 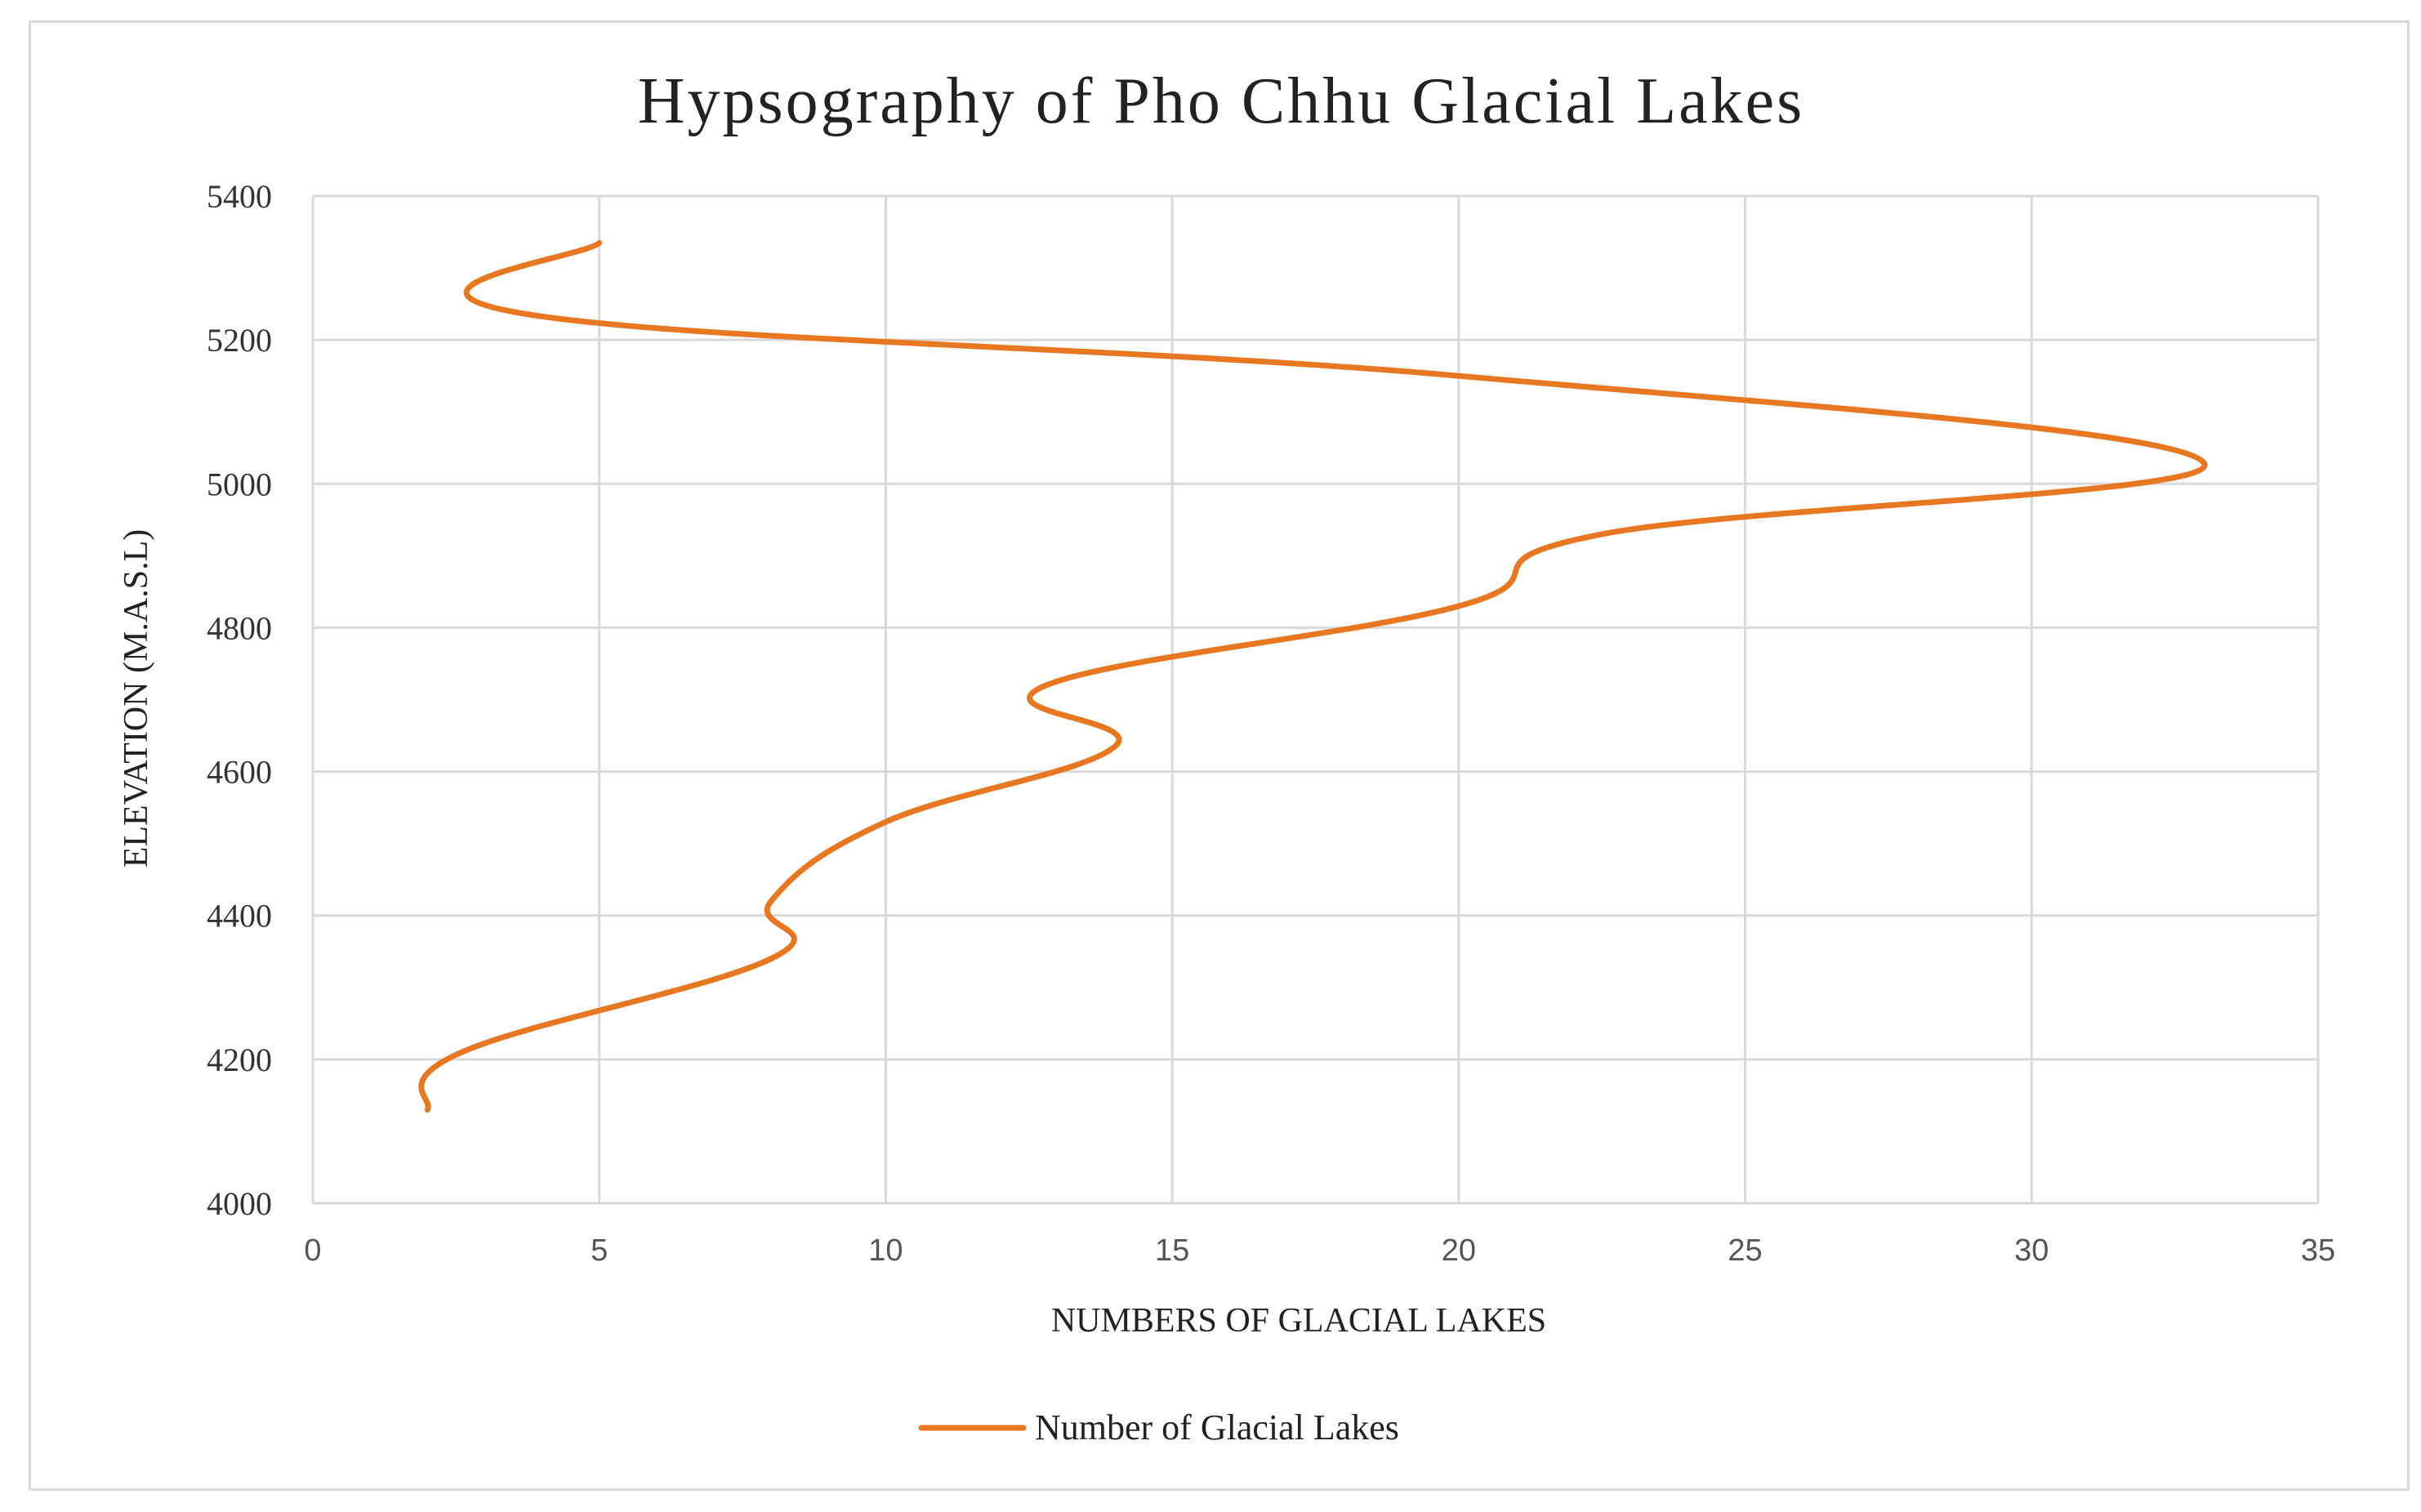 What do you see at coordinates (1299, 1321) in the screenshot?
I see `x-axis-label: NUMBERS OF GLACIAL LAKES` at bounding box center [1299, 1321].